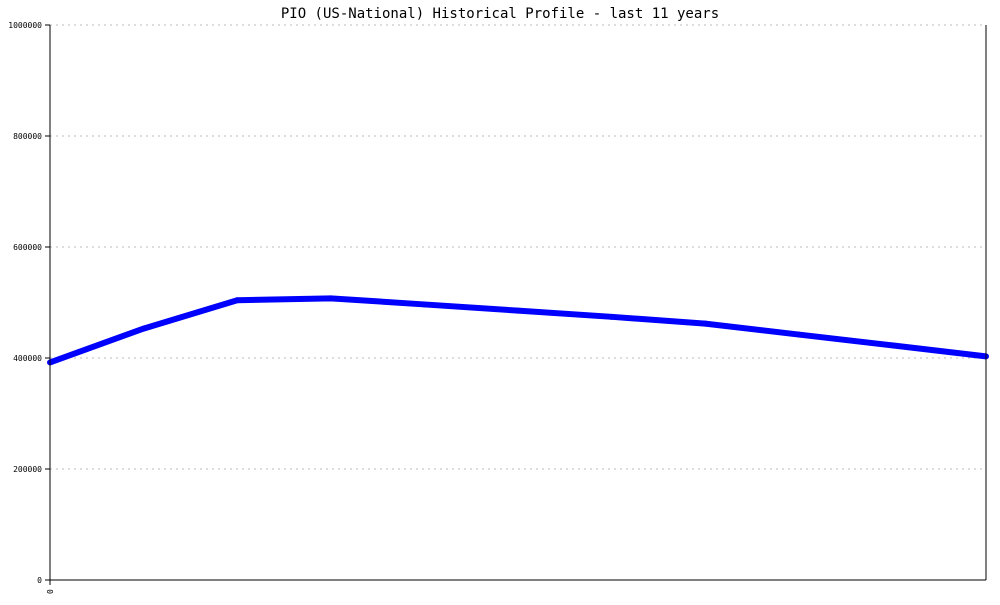 The width and height of the screenshot is (1000, 605). Describe the element at coordinates (27, 358) in the screenshot. I see `y-tick-label: 400000` at that location.